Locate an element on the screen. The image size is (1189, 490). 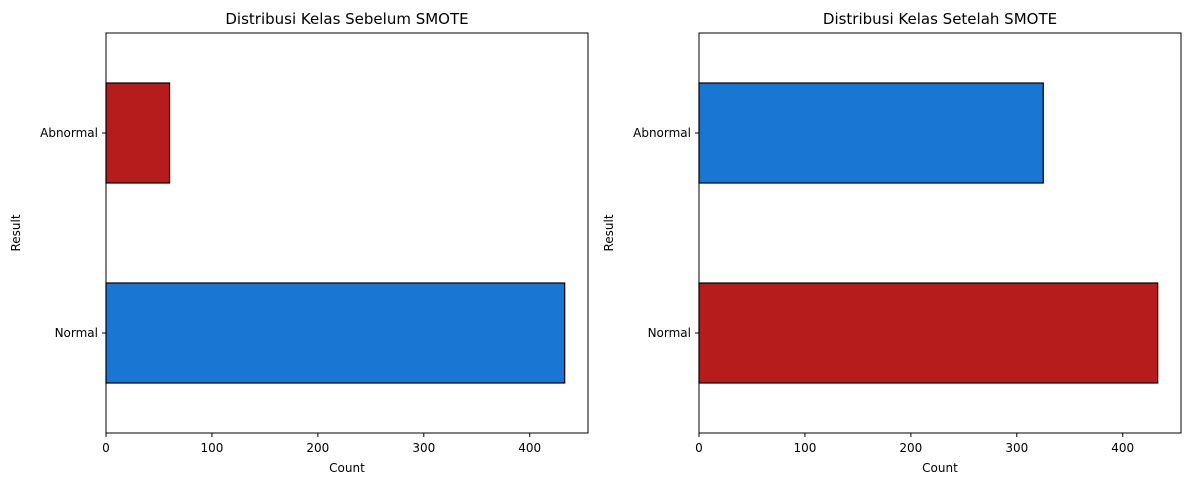
chart-title: Distribusi Kelas Setelah SMOTE is located at coordinates (940, 19).